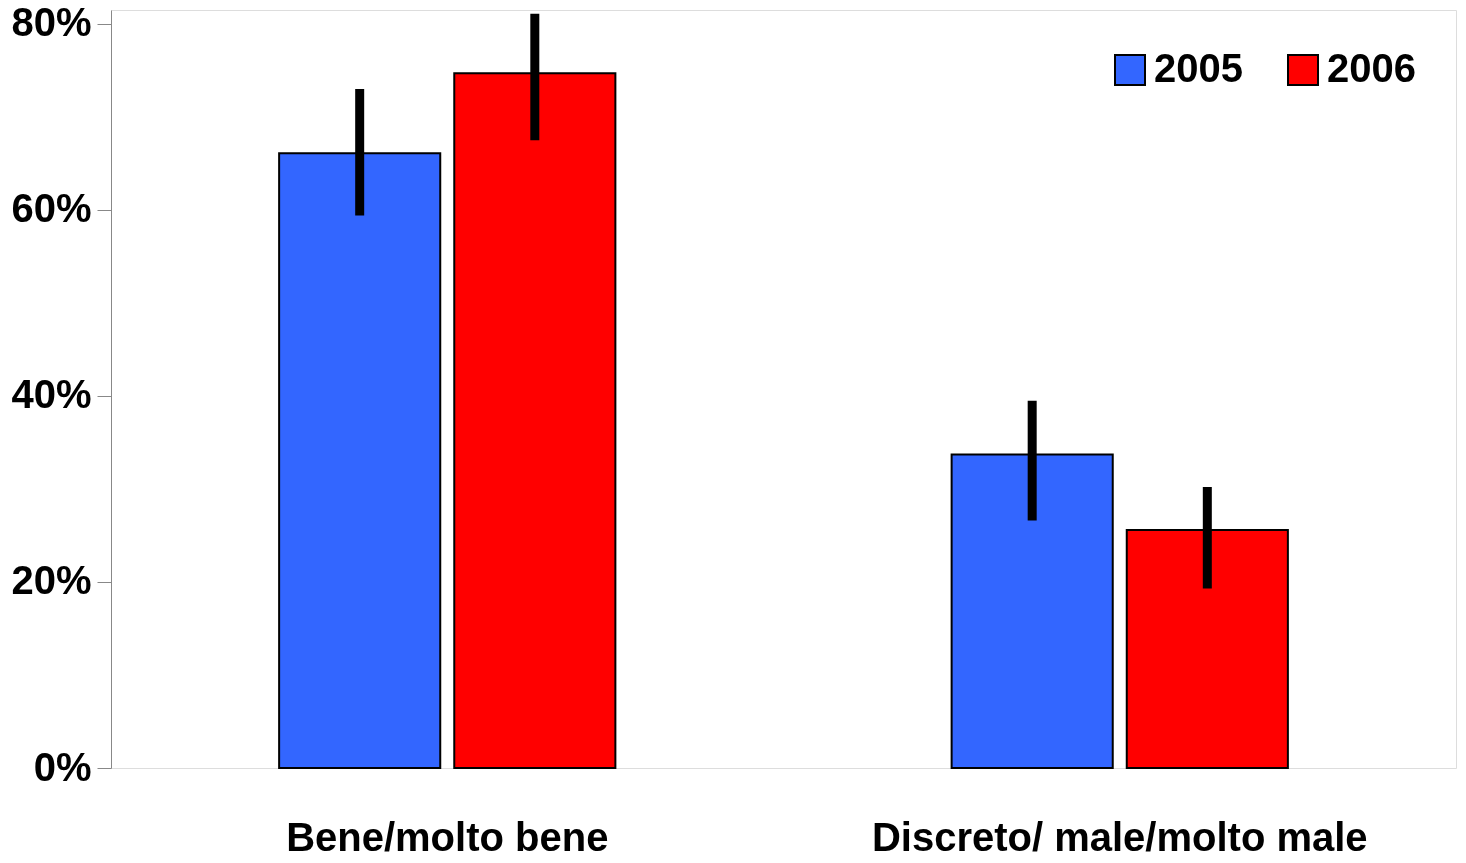  What do you see at coordinates (447, 836) in the screenshot?
I see `x-tick-label: Bene/molto bene` at bounding box center [447, 836].